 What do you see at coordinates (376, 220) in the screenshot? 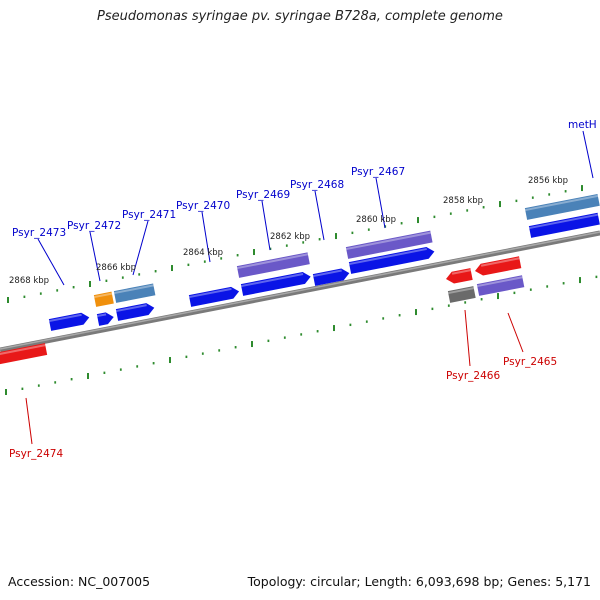
I see `kbp-label: 2860 kbp` at bounding box center [376, 220].